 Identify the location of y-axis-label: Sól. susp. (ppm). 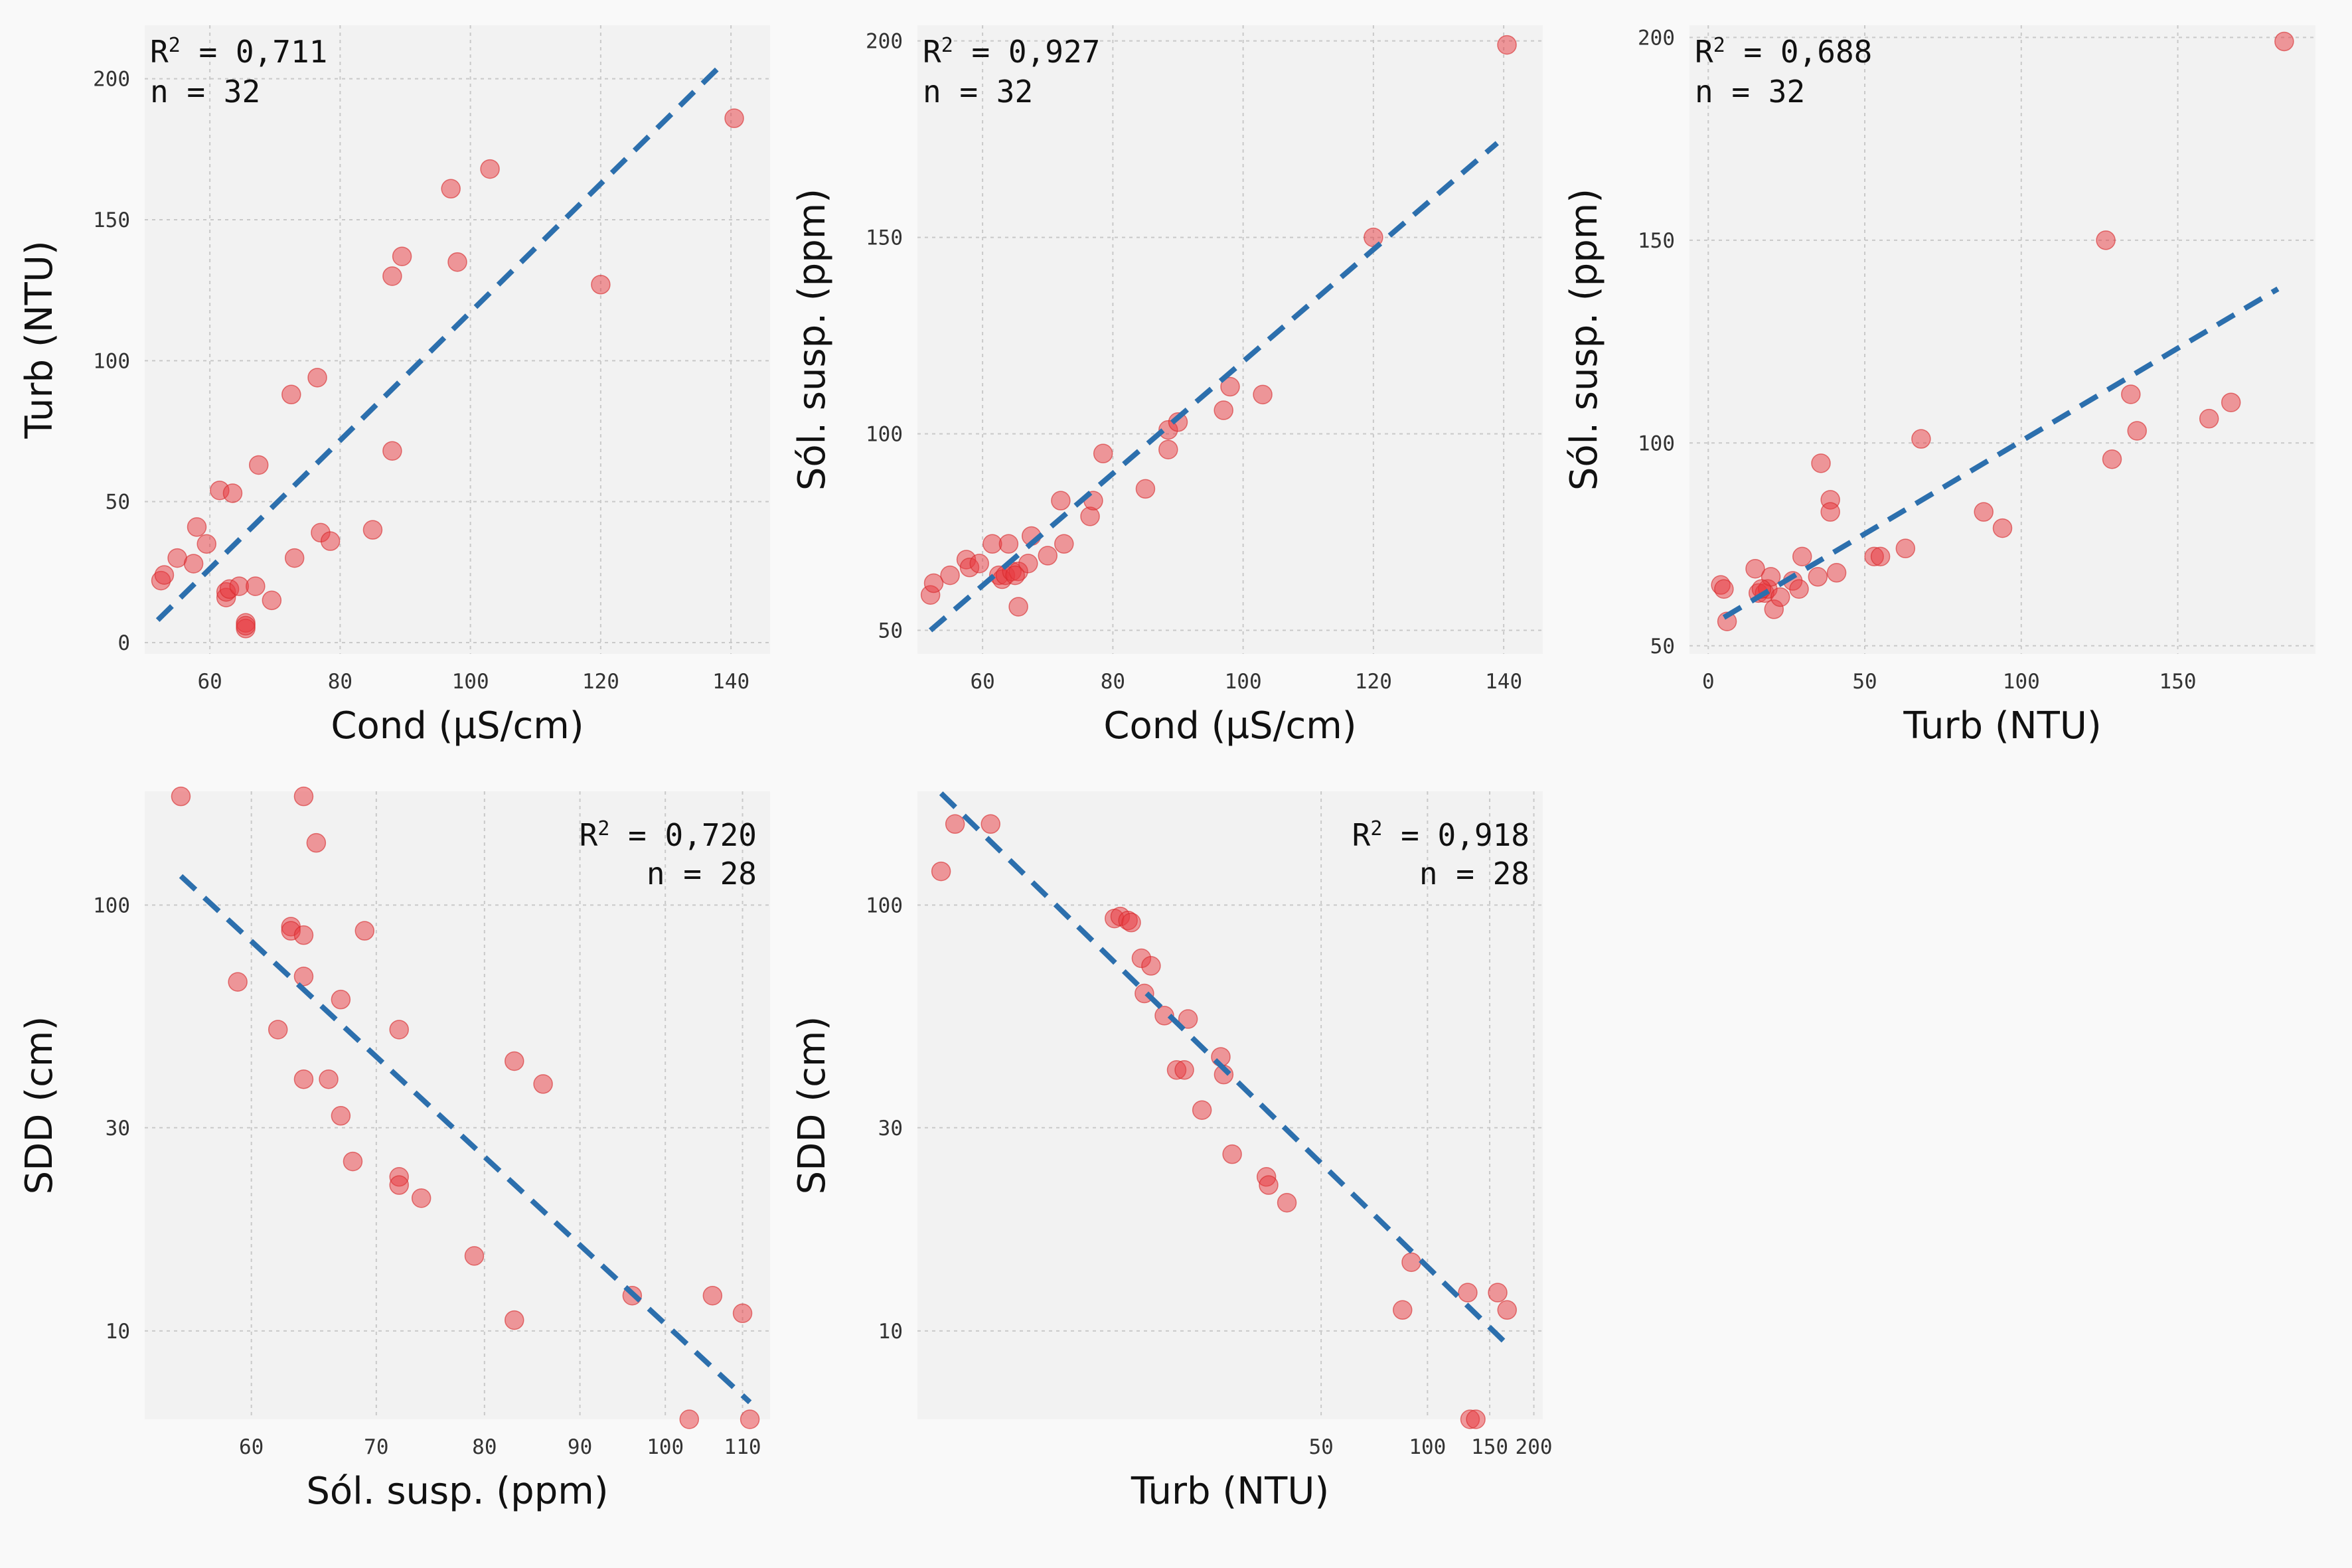
(1585, 340).